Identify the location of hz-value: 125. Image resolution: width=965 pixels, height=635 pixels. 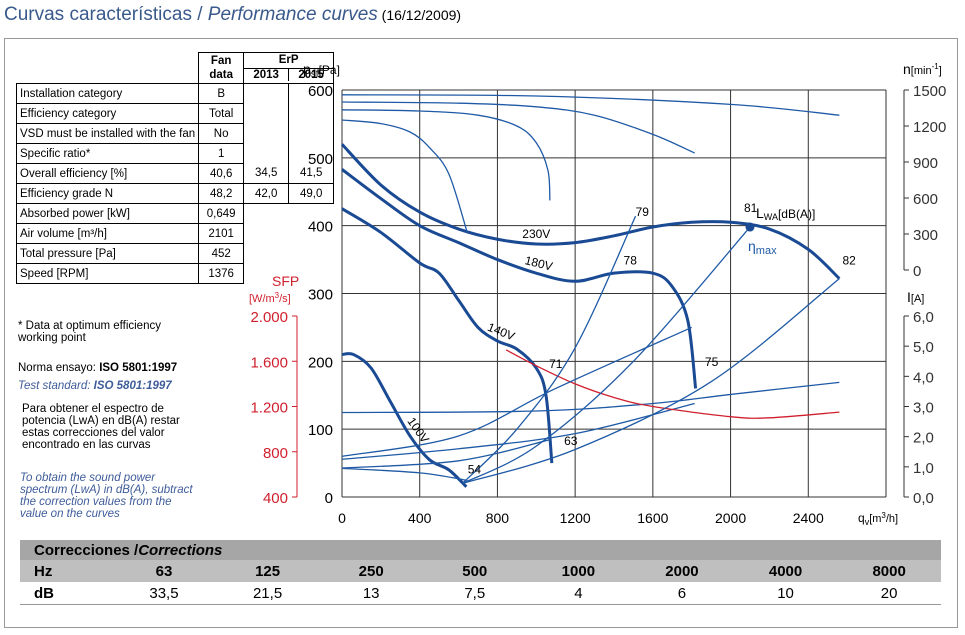
(268, 571).